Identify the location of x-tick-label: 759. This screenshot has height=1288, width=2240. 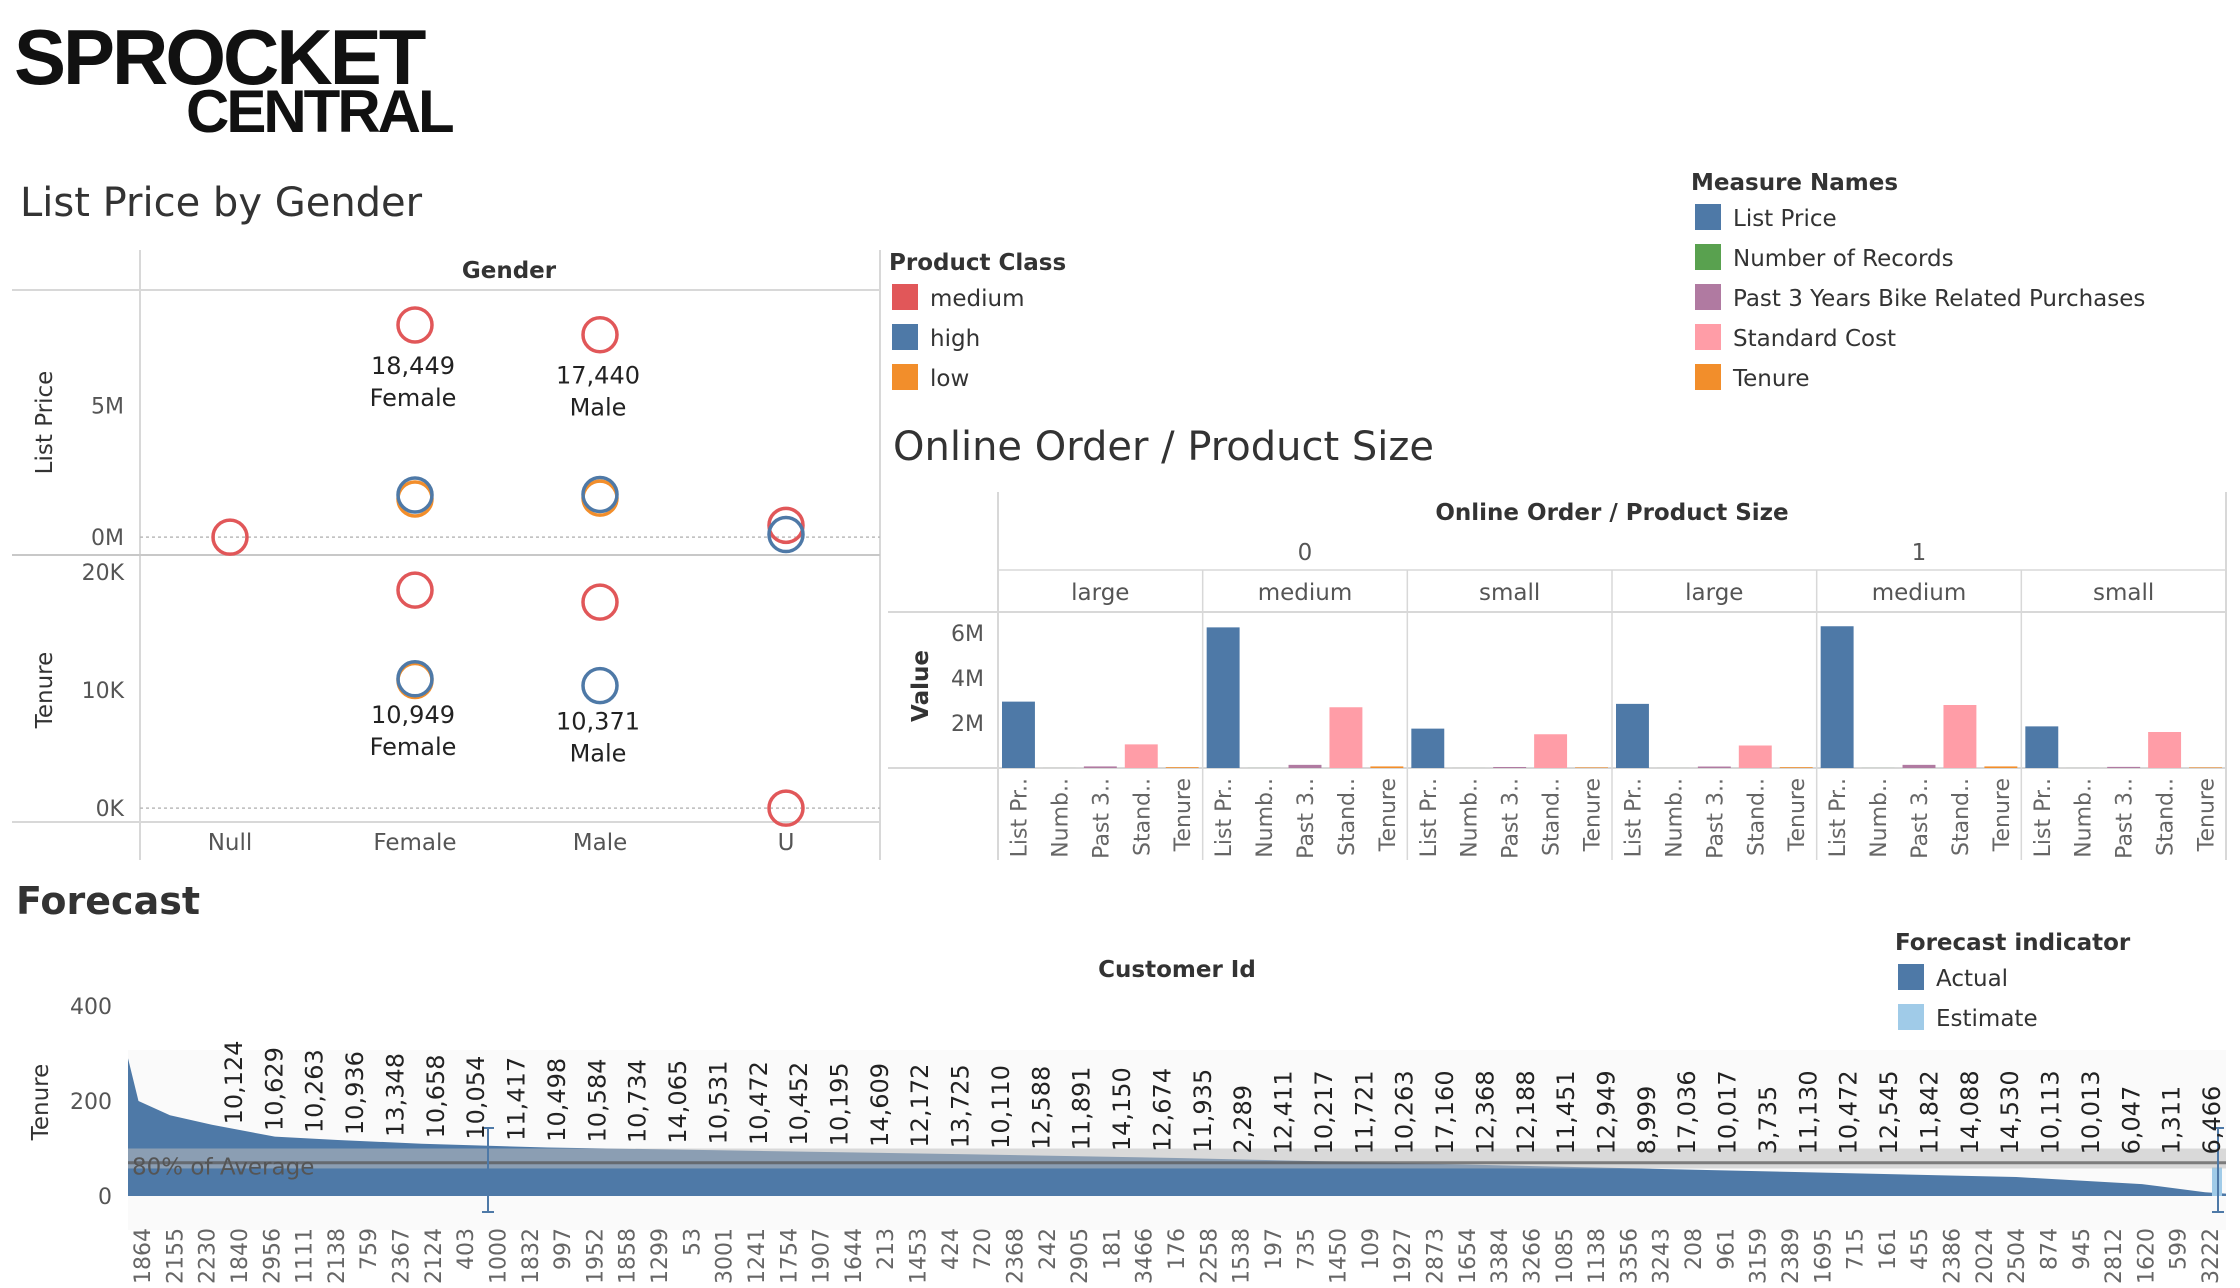
(369, 1249).